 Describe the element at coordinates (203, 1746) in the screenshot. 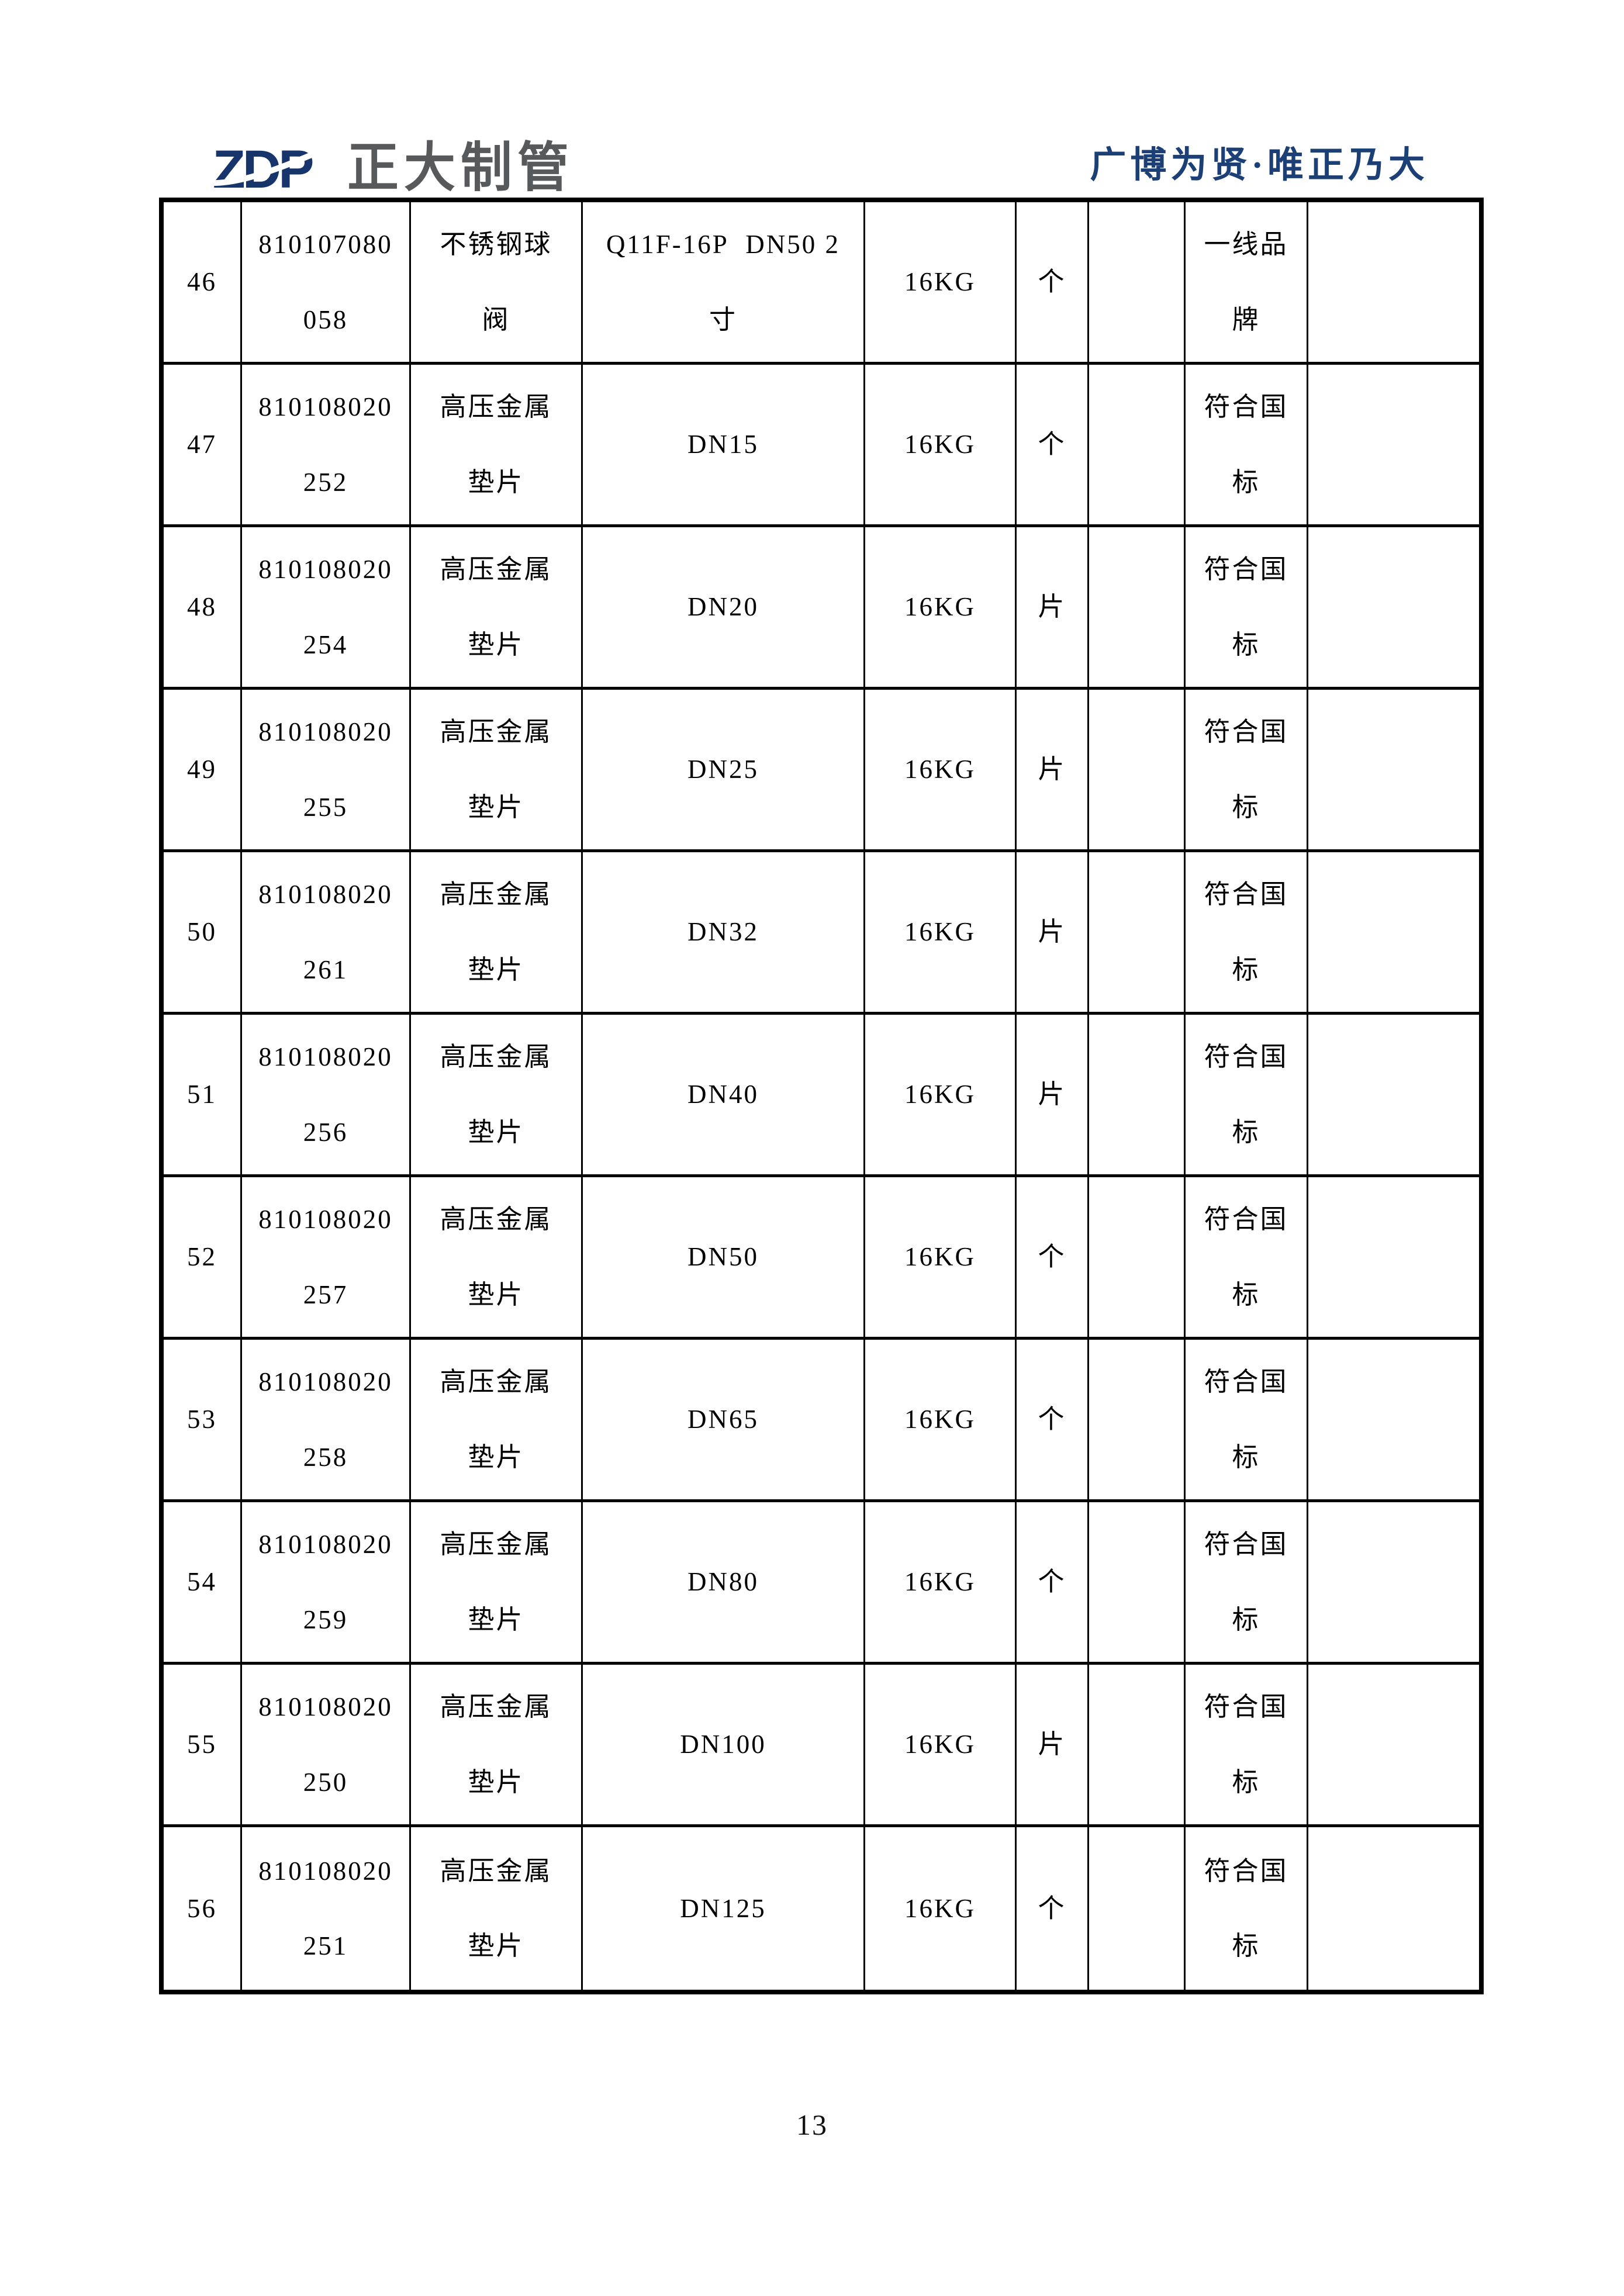

I see `cell-row-number: 55` at that location.